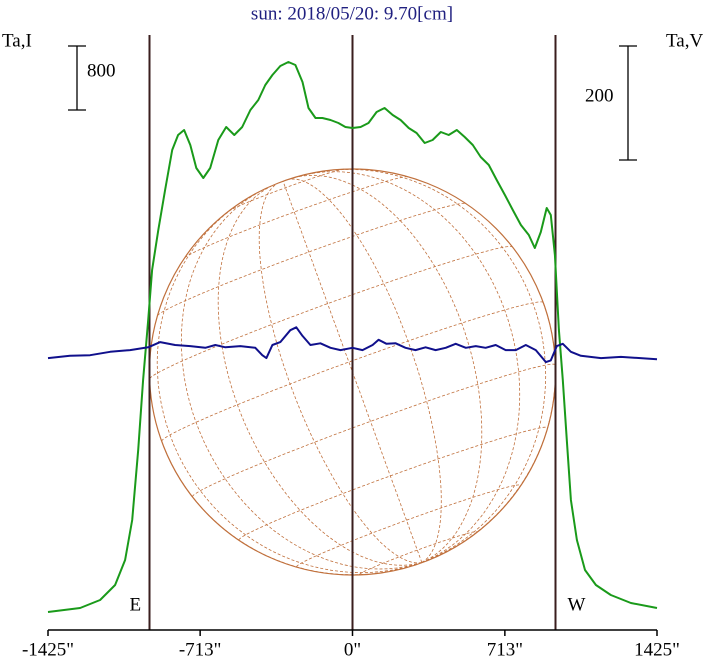 The image size is (708, 662). I want to click on x-tick-label: -1425", so click(48, 649).